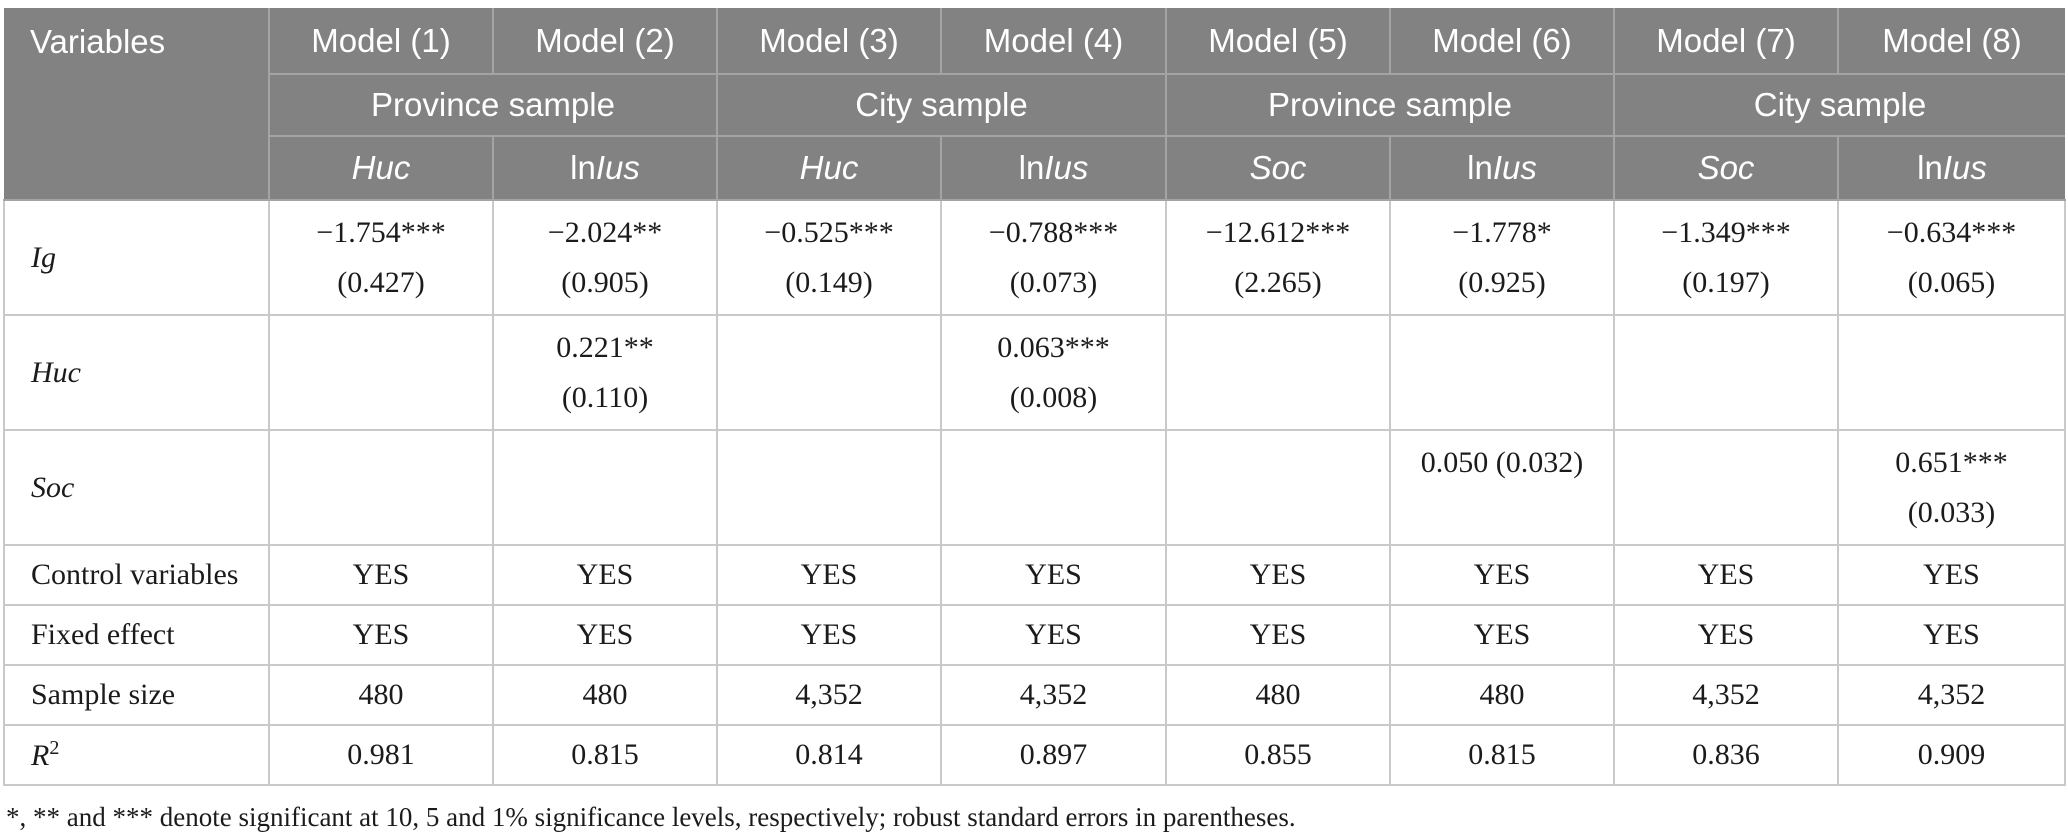 This screenshot has height=833, width=2068. Describe the element at coordinates (829, 282) in the screenshot. I see `coef-se: (0.149)` at that location.